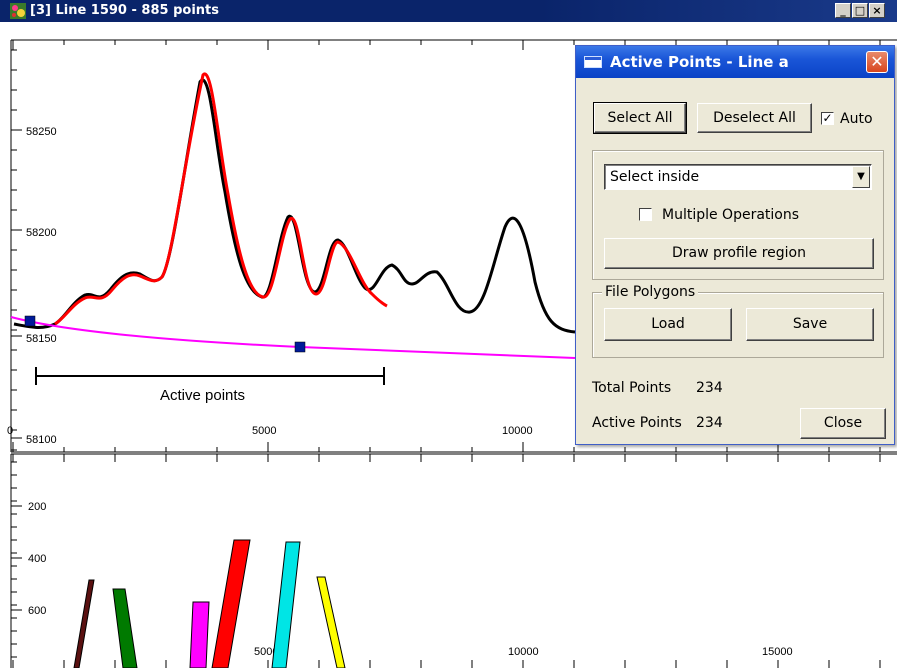 This screenshot has height=668, width=897. I want to click on close-button: Close, so click(843, 423).